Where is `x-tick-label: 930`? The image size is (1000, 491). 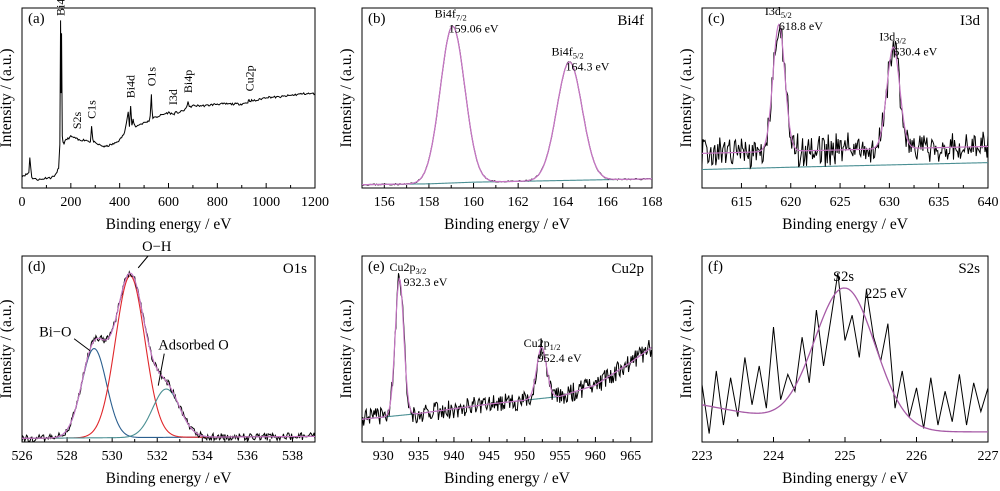 x-tick-label: 930 is located at coordinates (383, 456).